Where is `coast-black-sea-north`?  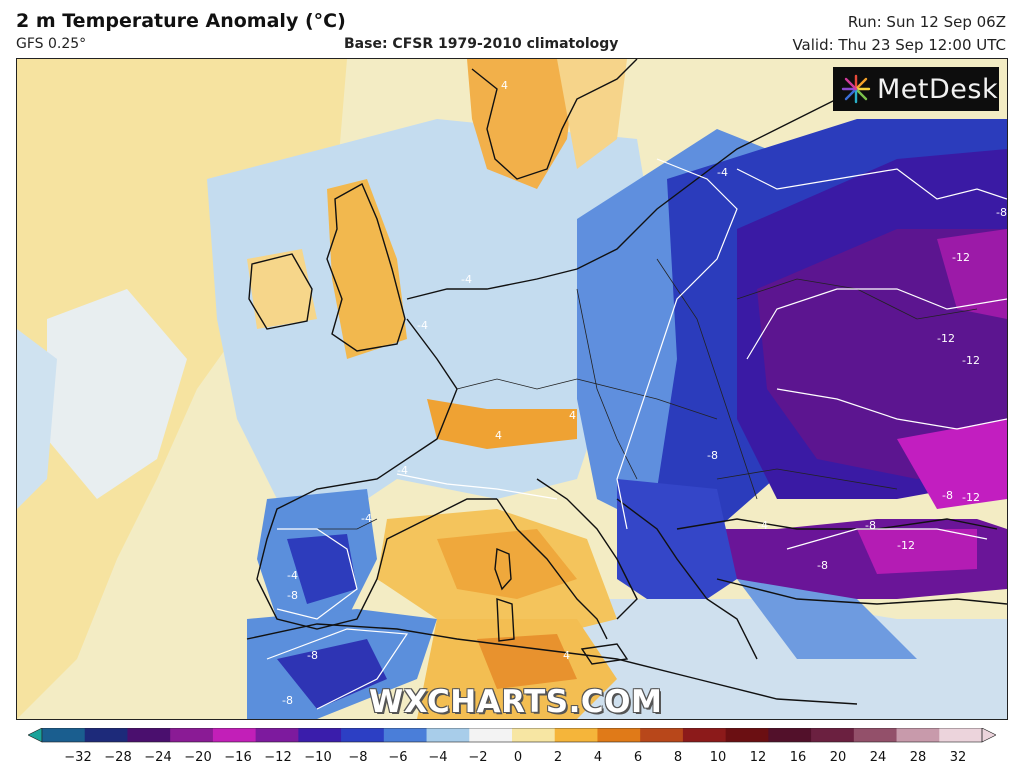 coast-black-sea-north is located at coordinates (837, 524).